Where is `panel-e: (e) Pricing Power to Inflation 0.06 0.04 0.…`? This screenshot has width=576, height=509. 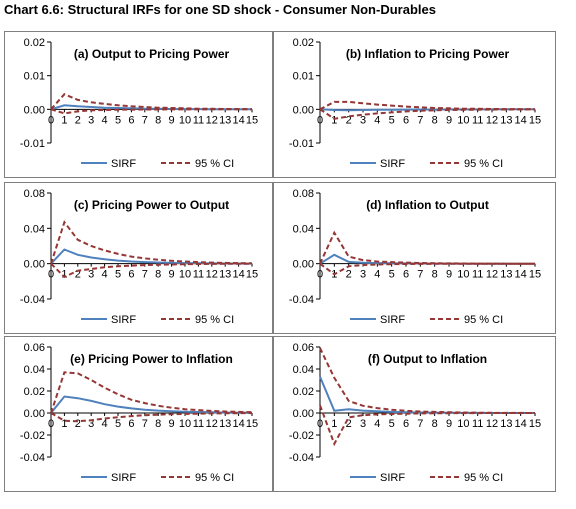
panel-e: (e) Pricing Power to Inflation 0.06 0.04 0.… is located at coordinates (138, 414).